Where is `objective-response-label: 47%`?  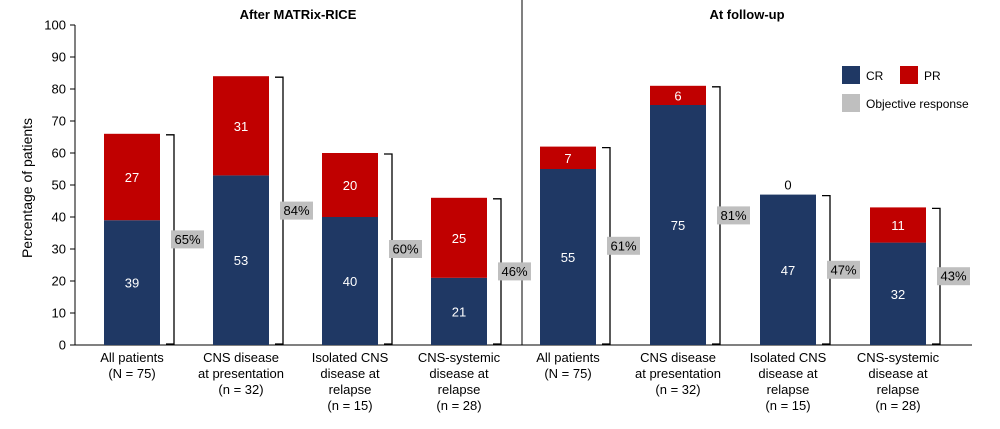 objective-response-label: 47% is located at coordinates (843, 269).